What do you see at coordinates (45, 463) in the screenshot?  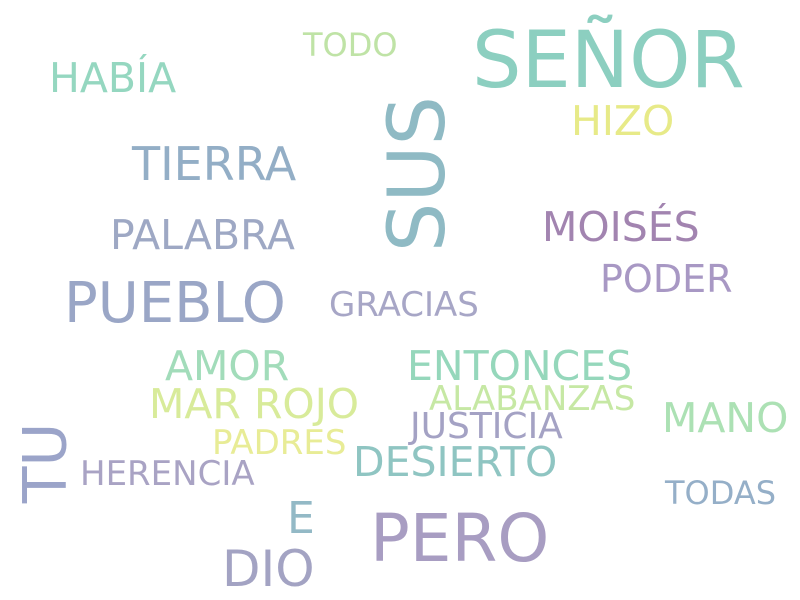 I see `word-tu: TU` at bounding box center [45, 463].